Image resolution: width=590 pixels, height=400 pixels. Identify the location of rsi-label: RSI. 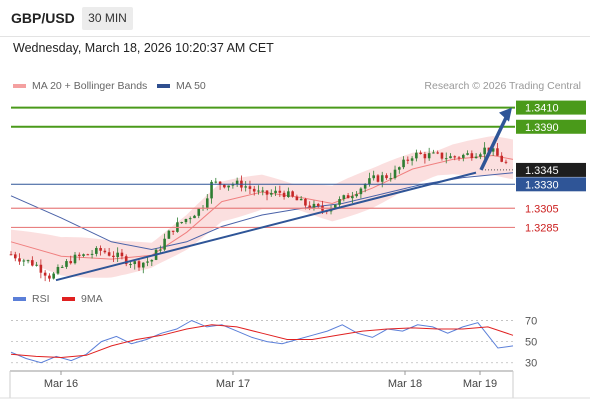
(41, 299).